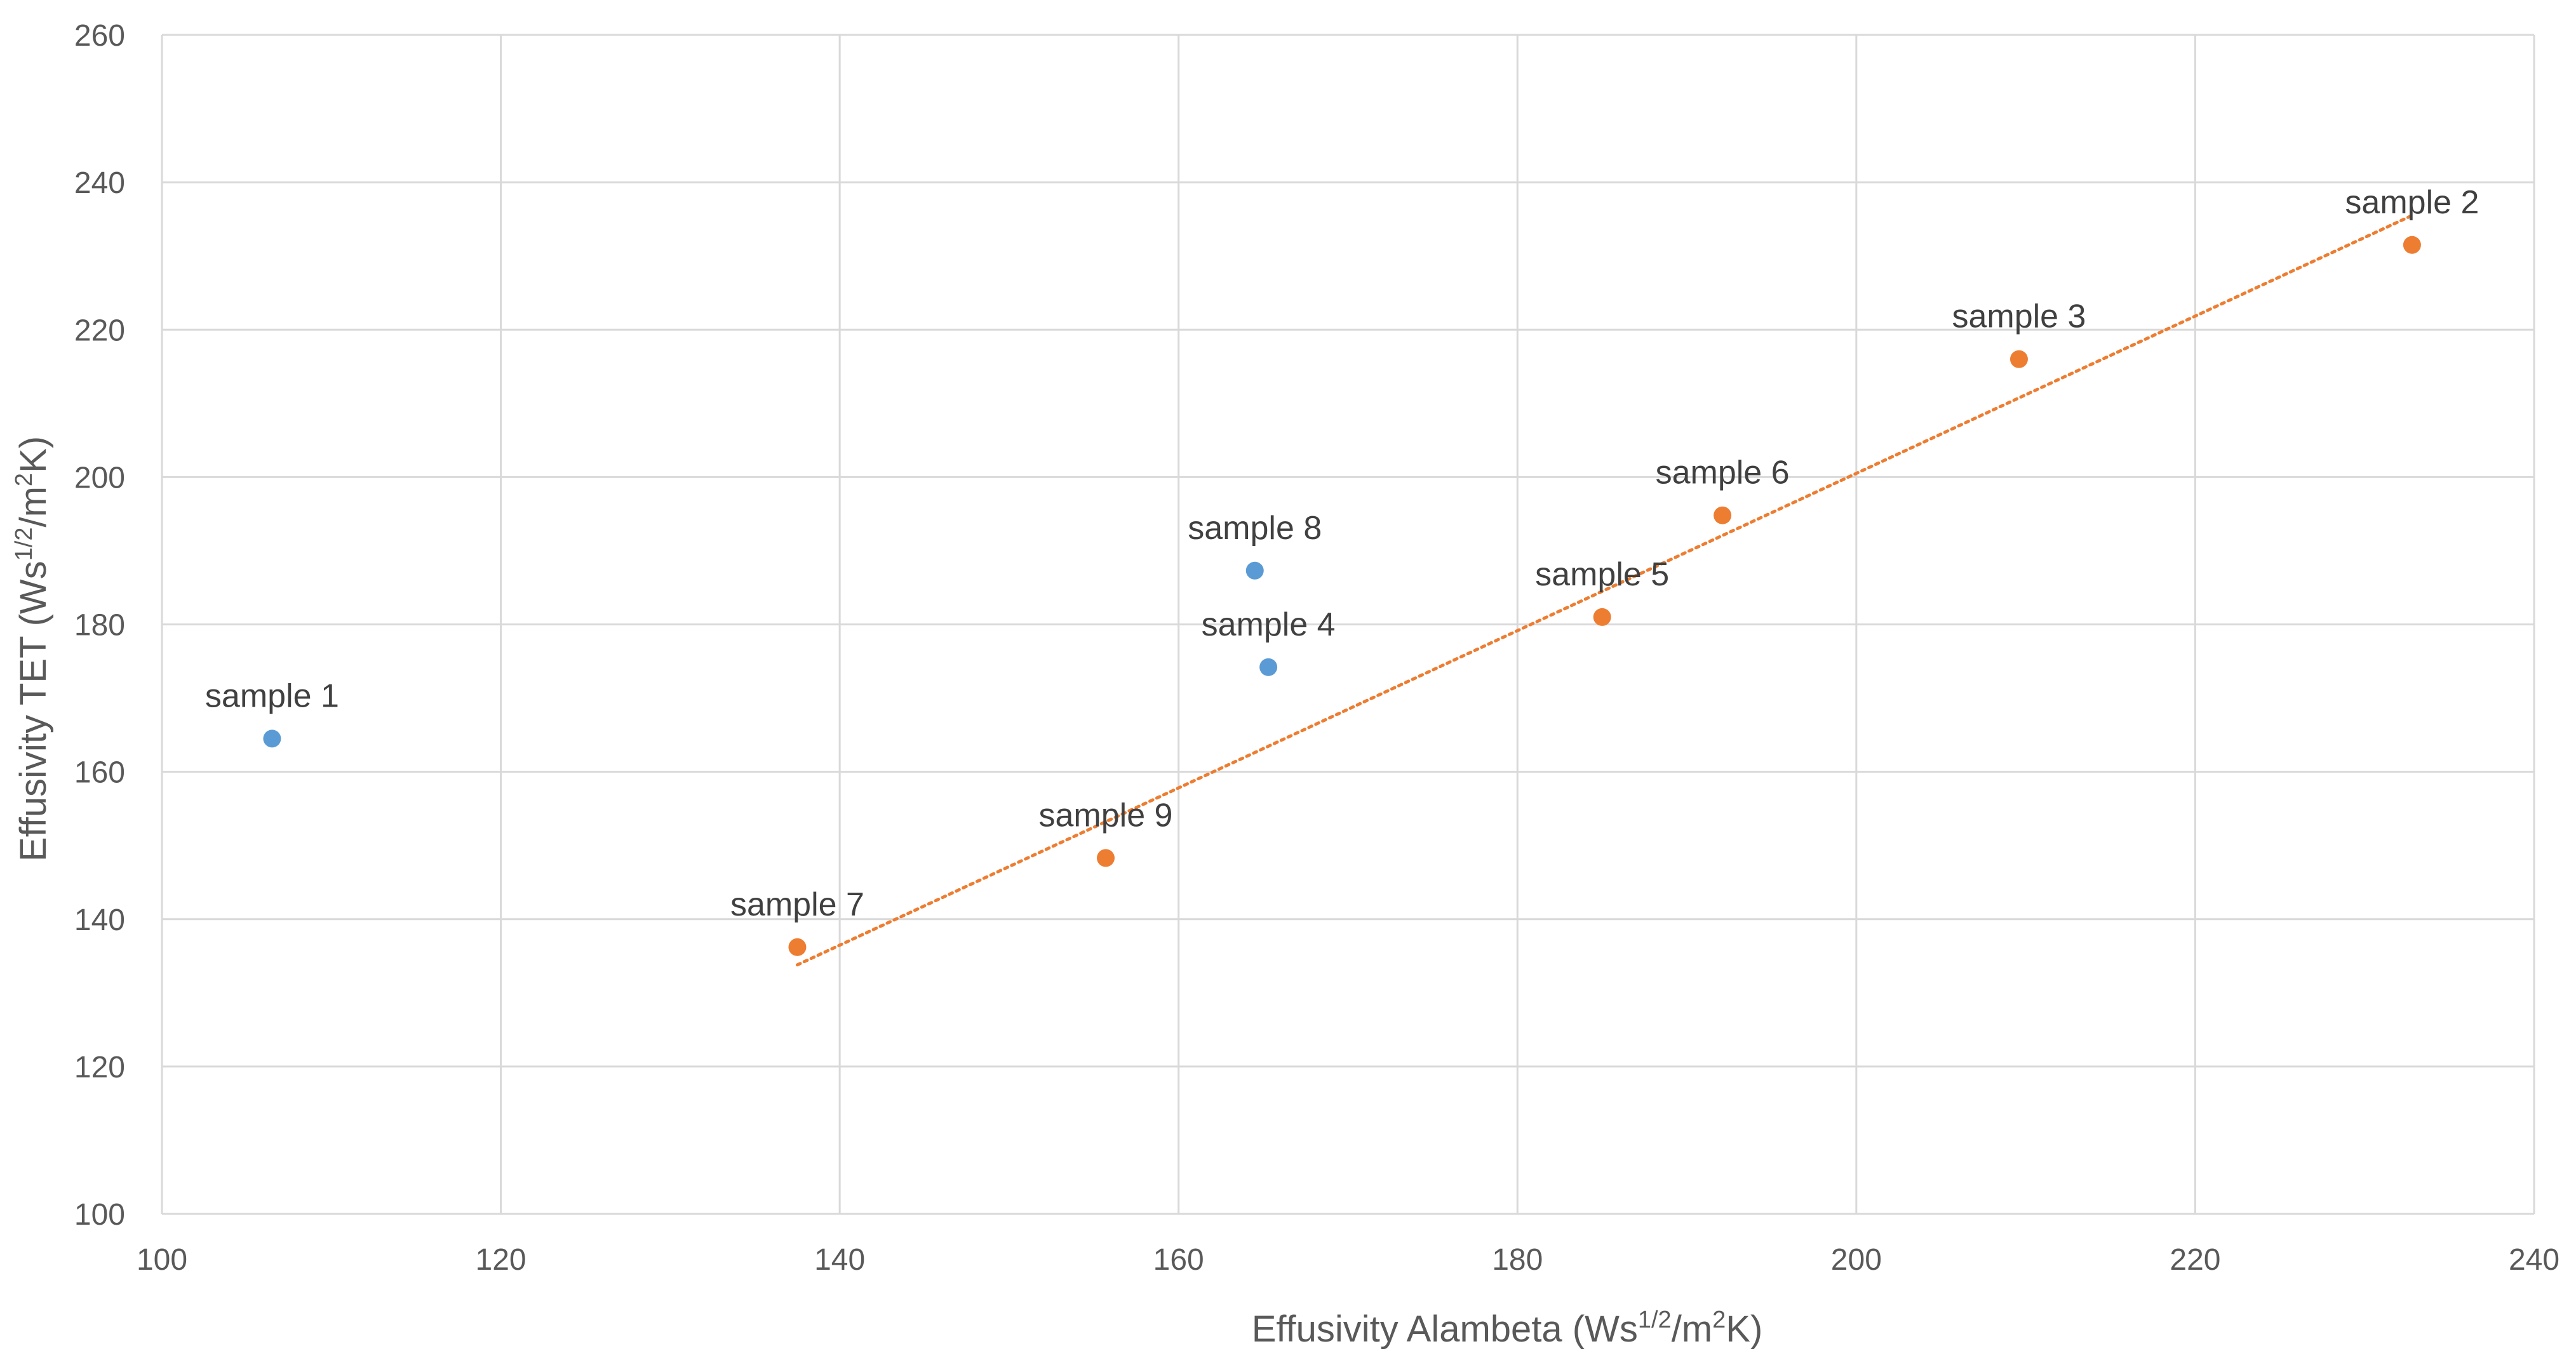 The height and width of the screenshot is (1365, 2576). What do you see at coordinates (839, 1260) in the screenshot?
I see `x-tick-label: 140` at bounding box center [839, 1260].